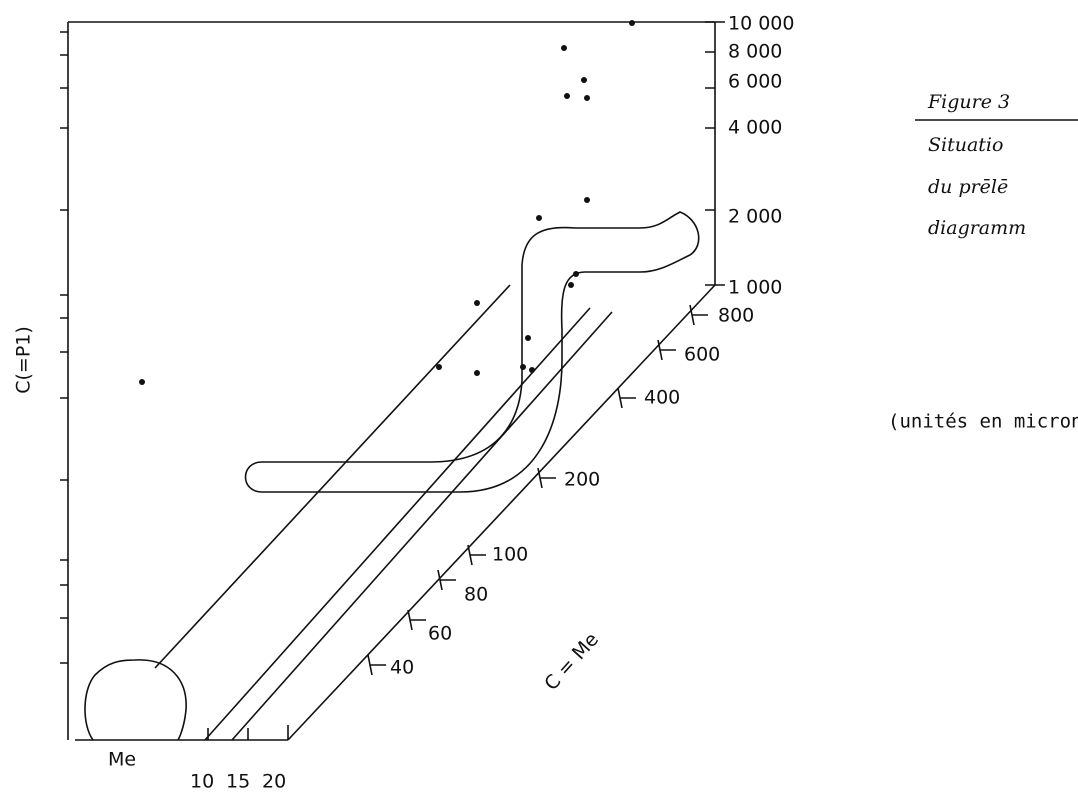 The width and height of the screenshot is (1078, 795). I want to click on bottom-label: 15, so click(238, 782).